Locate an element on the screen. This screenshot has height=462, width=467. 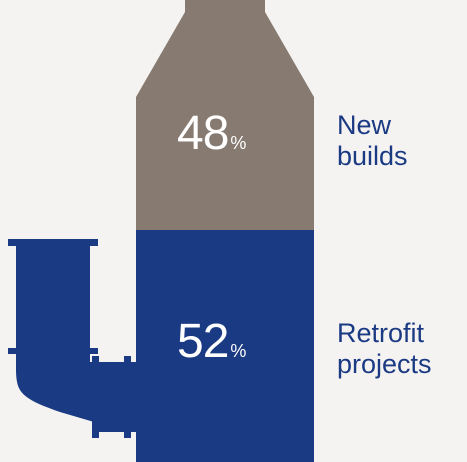
new-builds-value-label: 48% is located at coordinates (211, 134).